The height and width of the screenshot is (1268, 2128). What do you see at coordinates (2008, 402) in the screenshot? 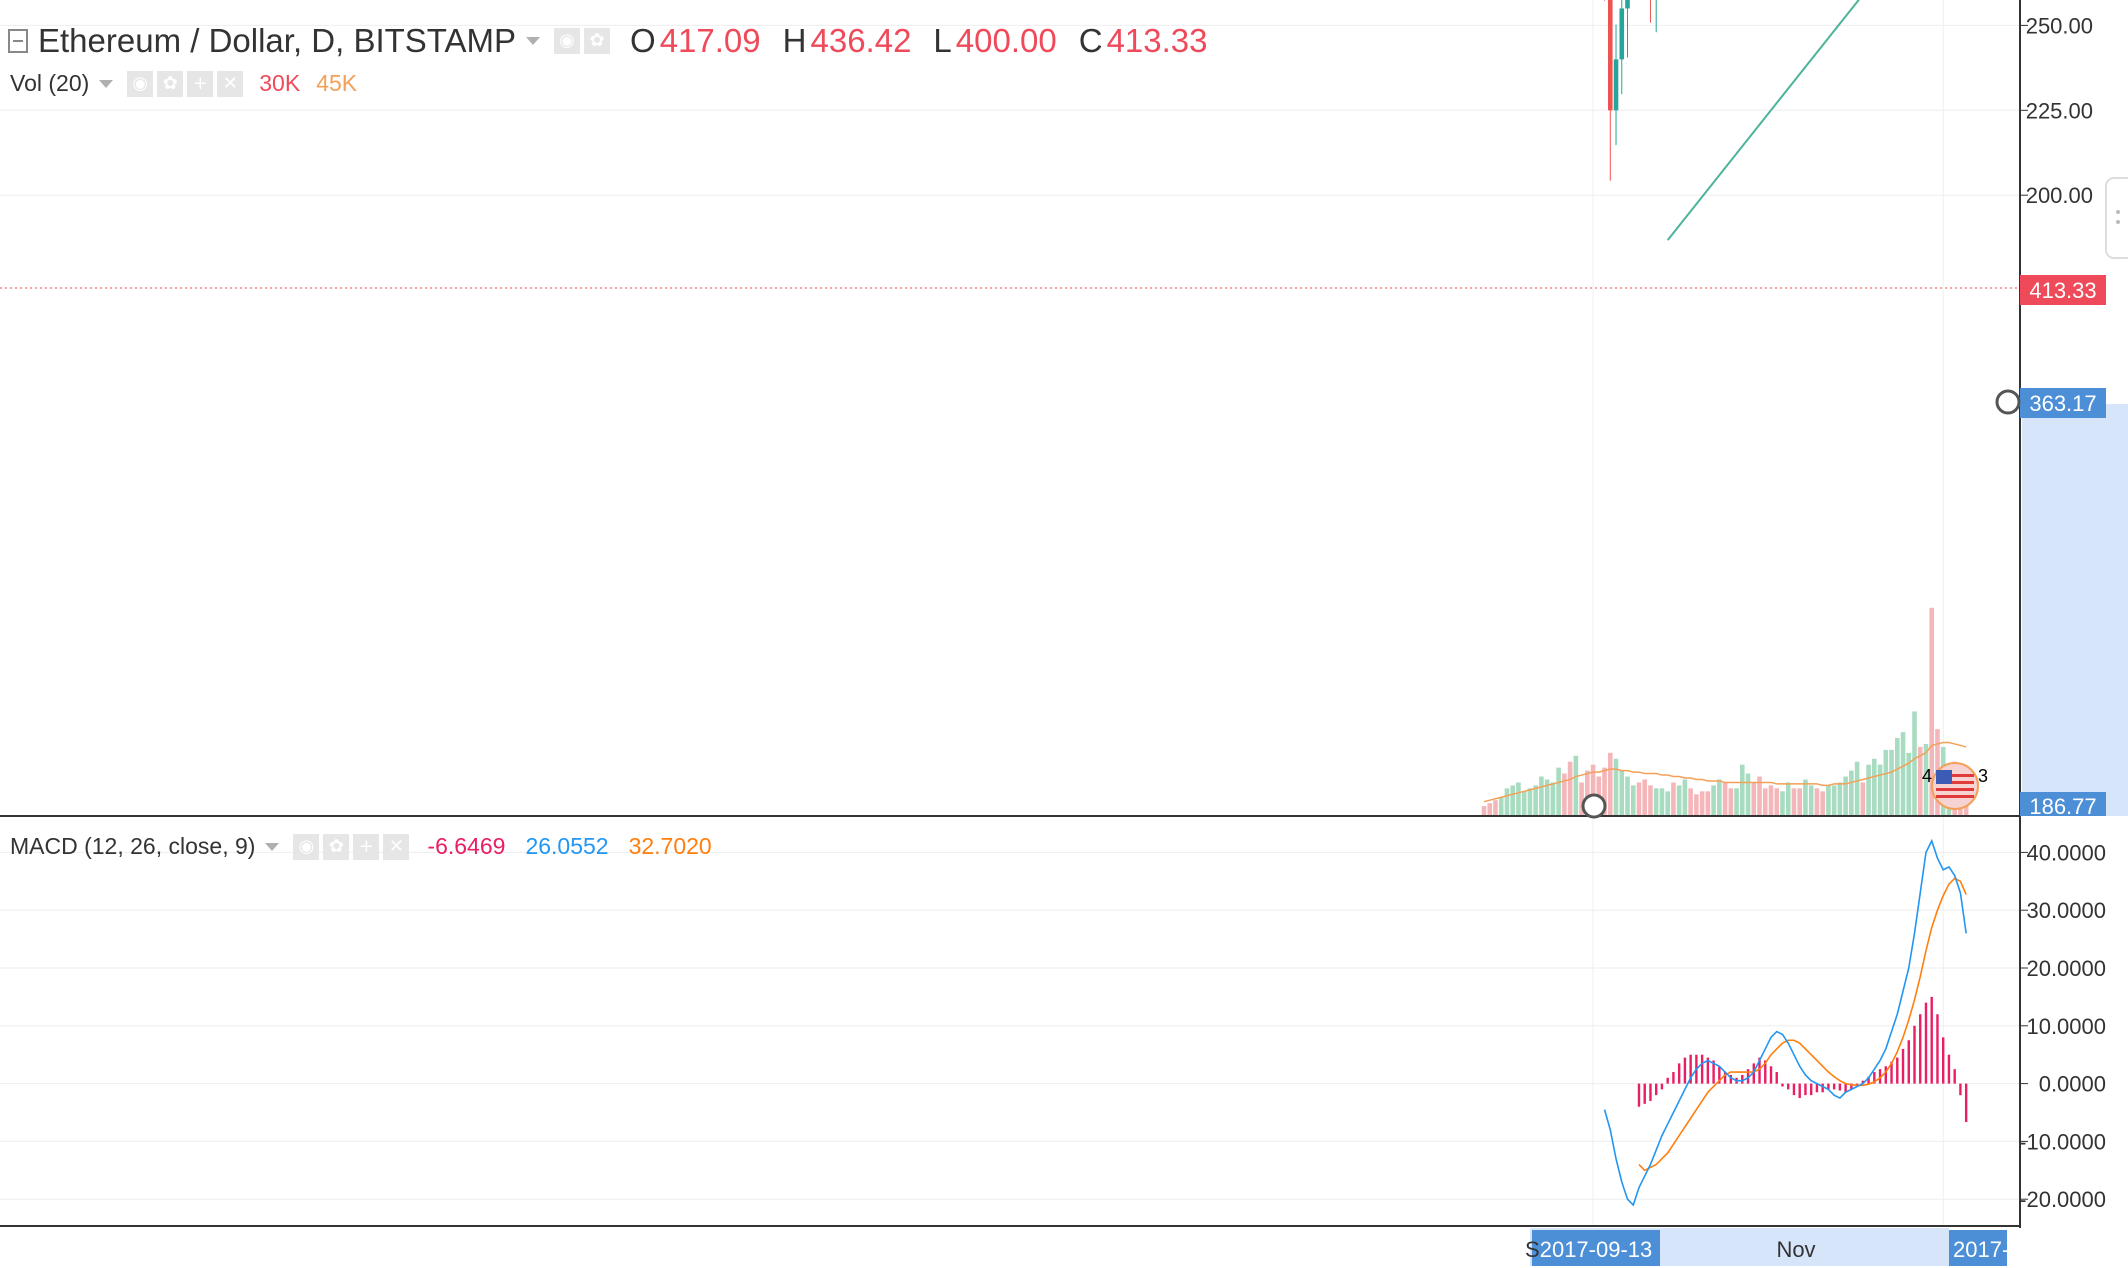
I see `channel-handle-right` at bounding box center [2008, 402].